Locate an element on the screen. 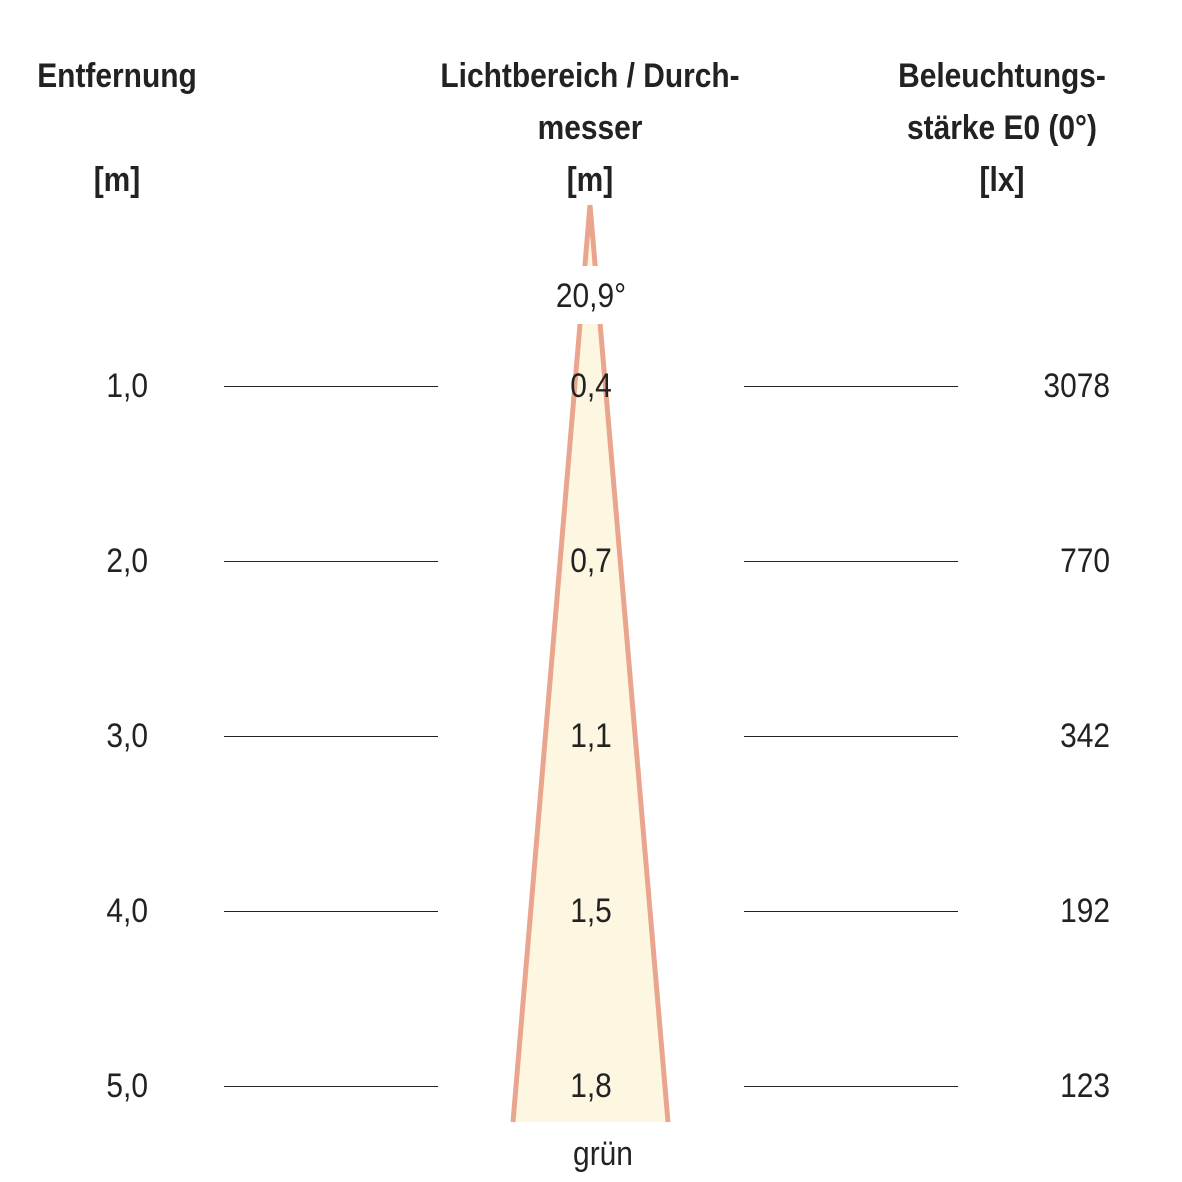 This screenshot has width=1182, height=1182. beam-header: Lichtbereich / Durch- messer [m] is located at coordinates (590, 128).